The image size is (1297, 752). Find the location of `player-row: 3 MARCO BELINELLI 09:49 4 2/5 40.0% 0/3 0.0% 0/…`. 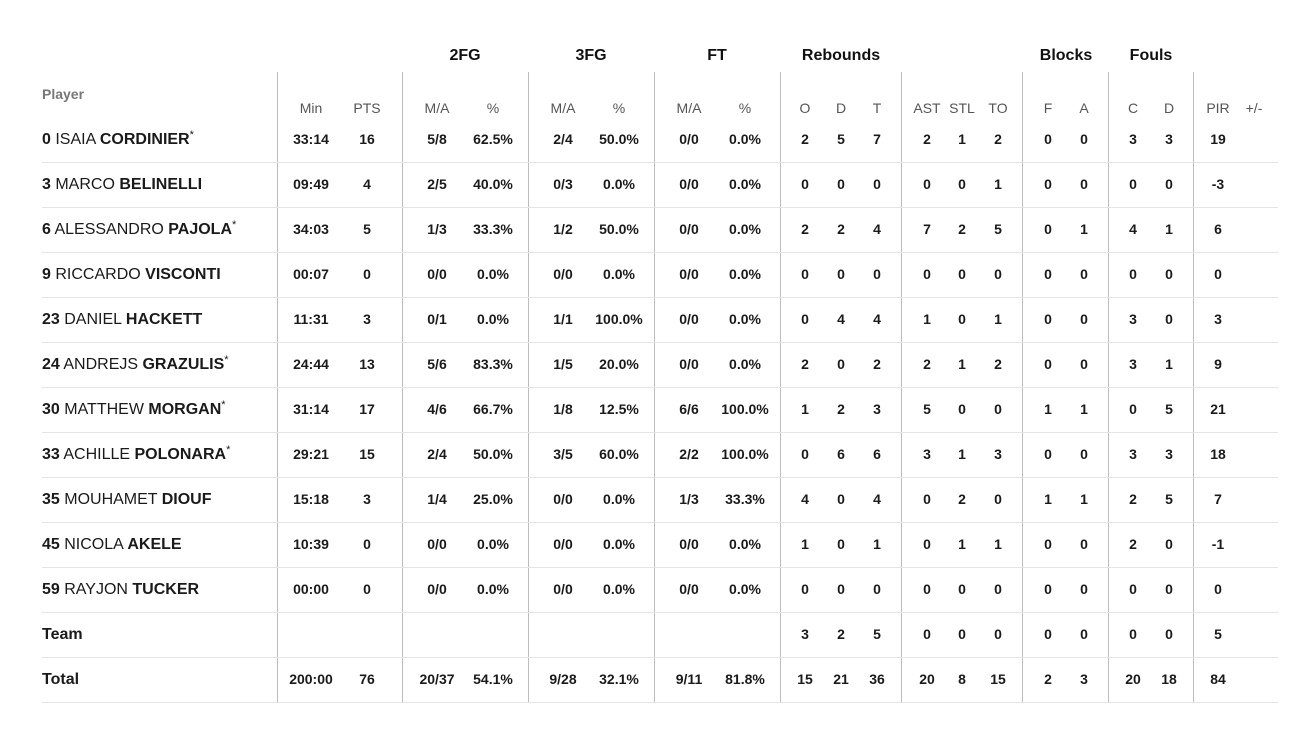

player-row: 3 MARCO BELINELLI 09:49 4 2/5 40.0% 0/3 0.0% 0/… is located at coordinates (660, 185).